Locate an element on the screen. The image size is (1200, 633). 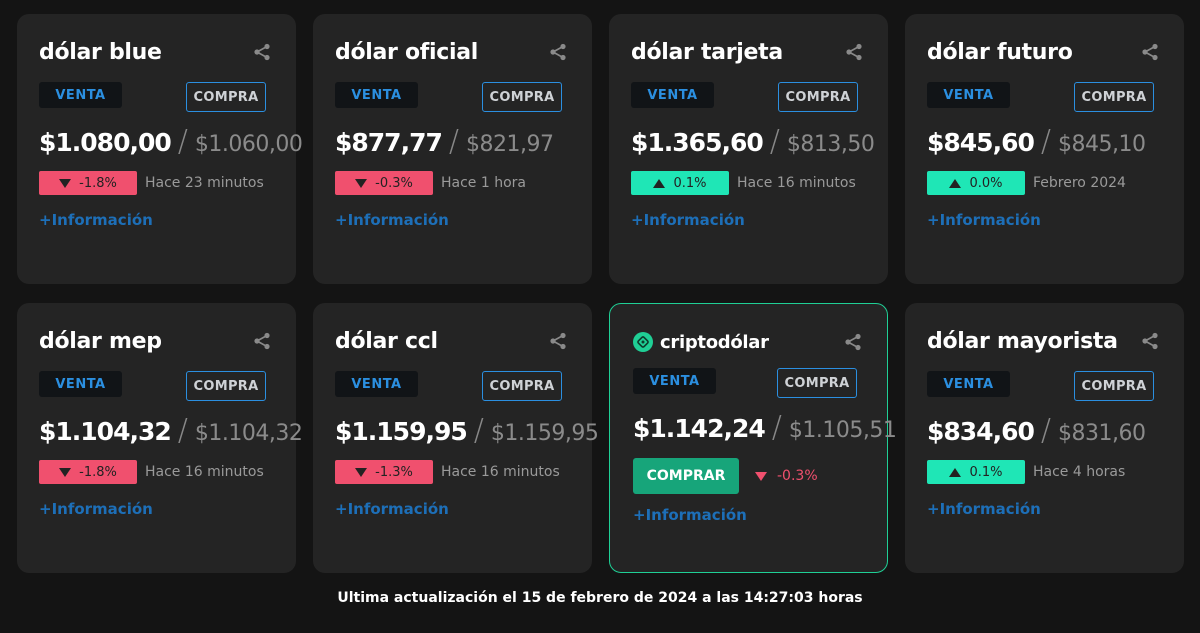
change-badge: -1.3% is located at coordinates (384, 472).